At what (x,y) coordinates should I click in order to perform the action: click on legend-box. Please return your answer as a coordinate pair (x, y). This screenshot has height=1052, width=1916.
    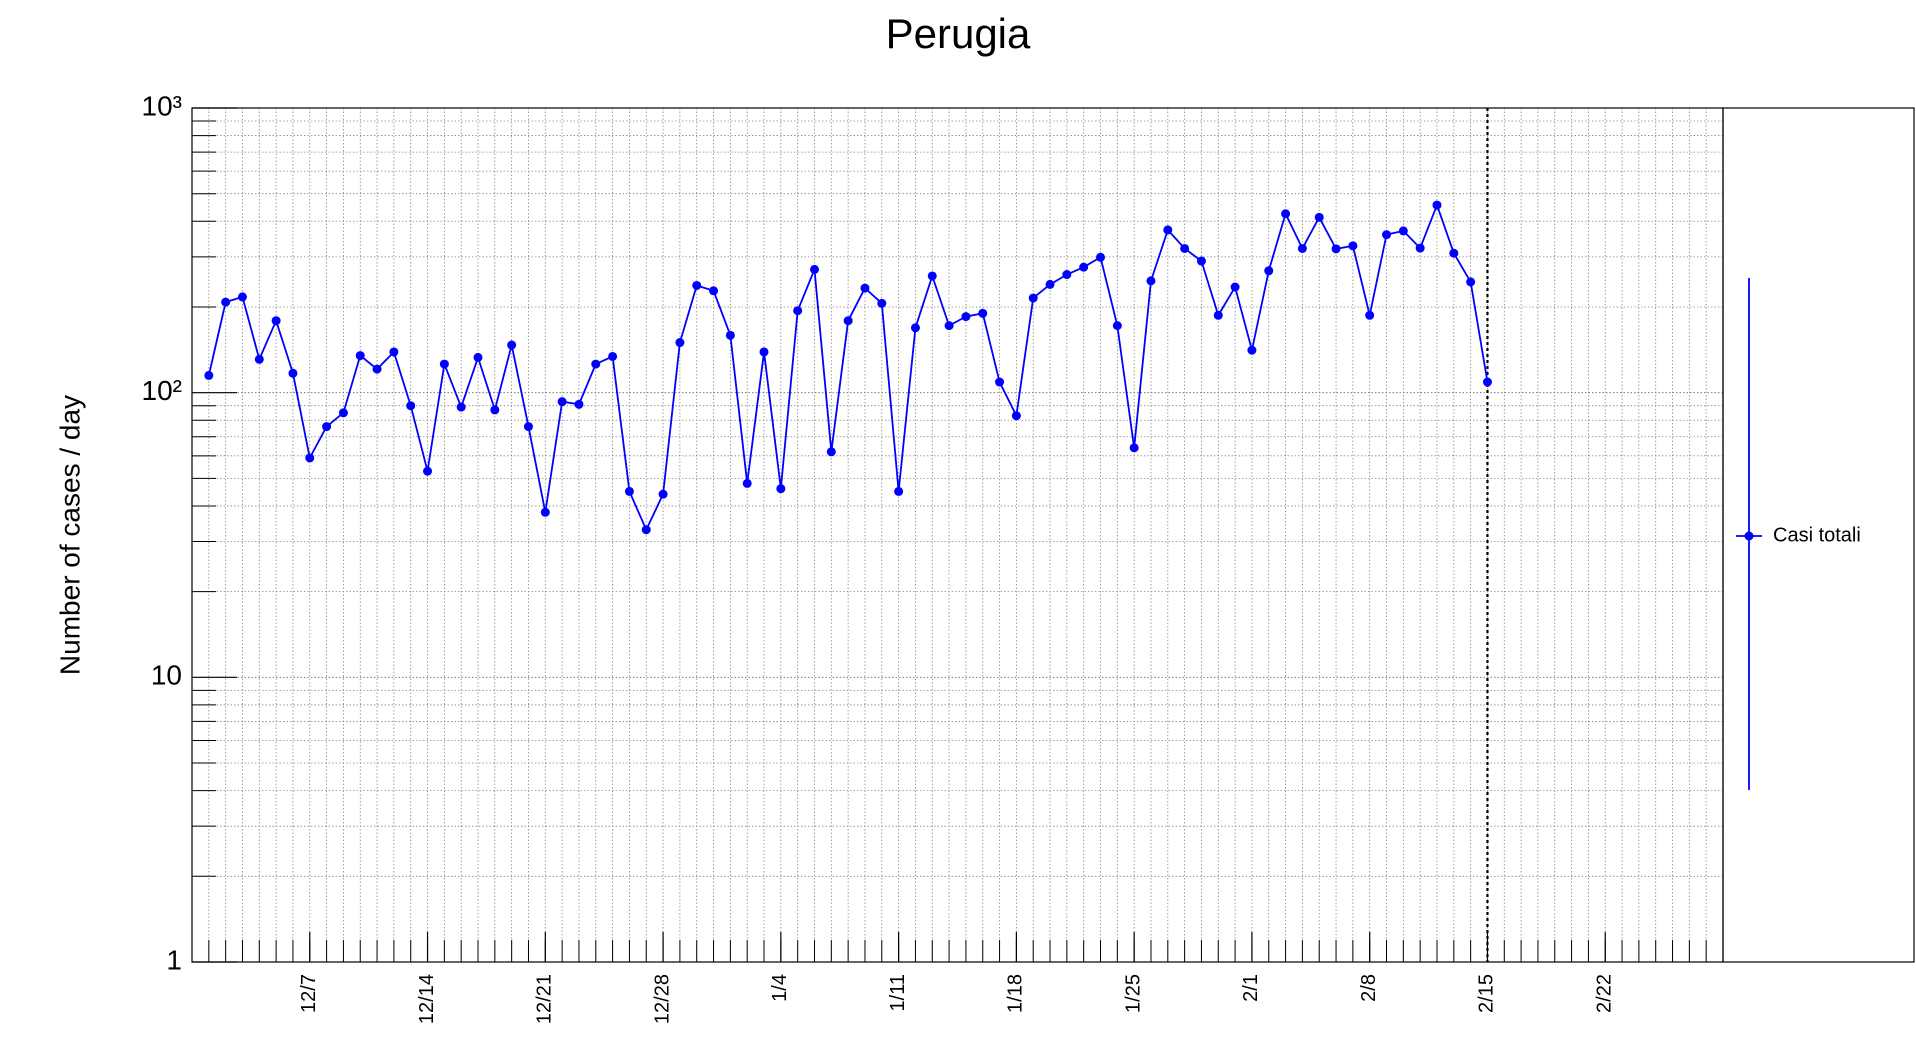
    Looking at the image, I should click on (1818, 535).